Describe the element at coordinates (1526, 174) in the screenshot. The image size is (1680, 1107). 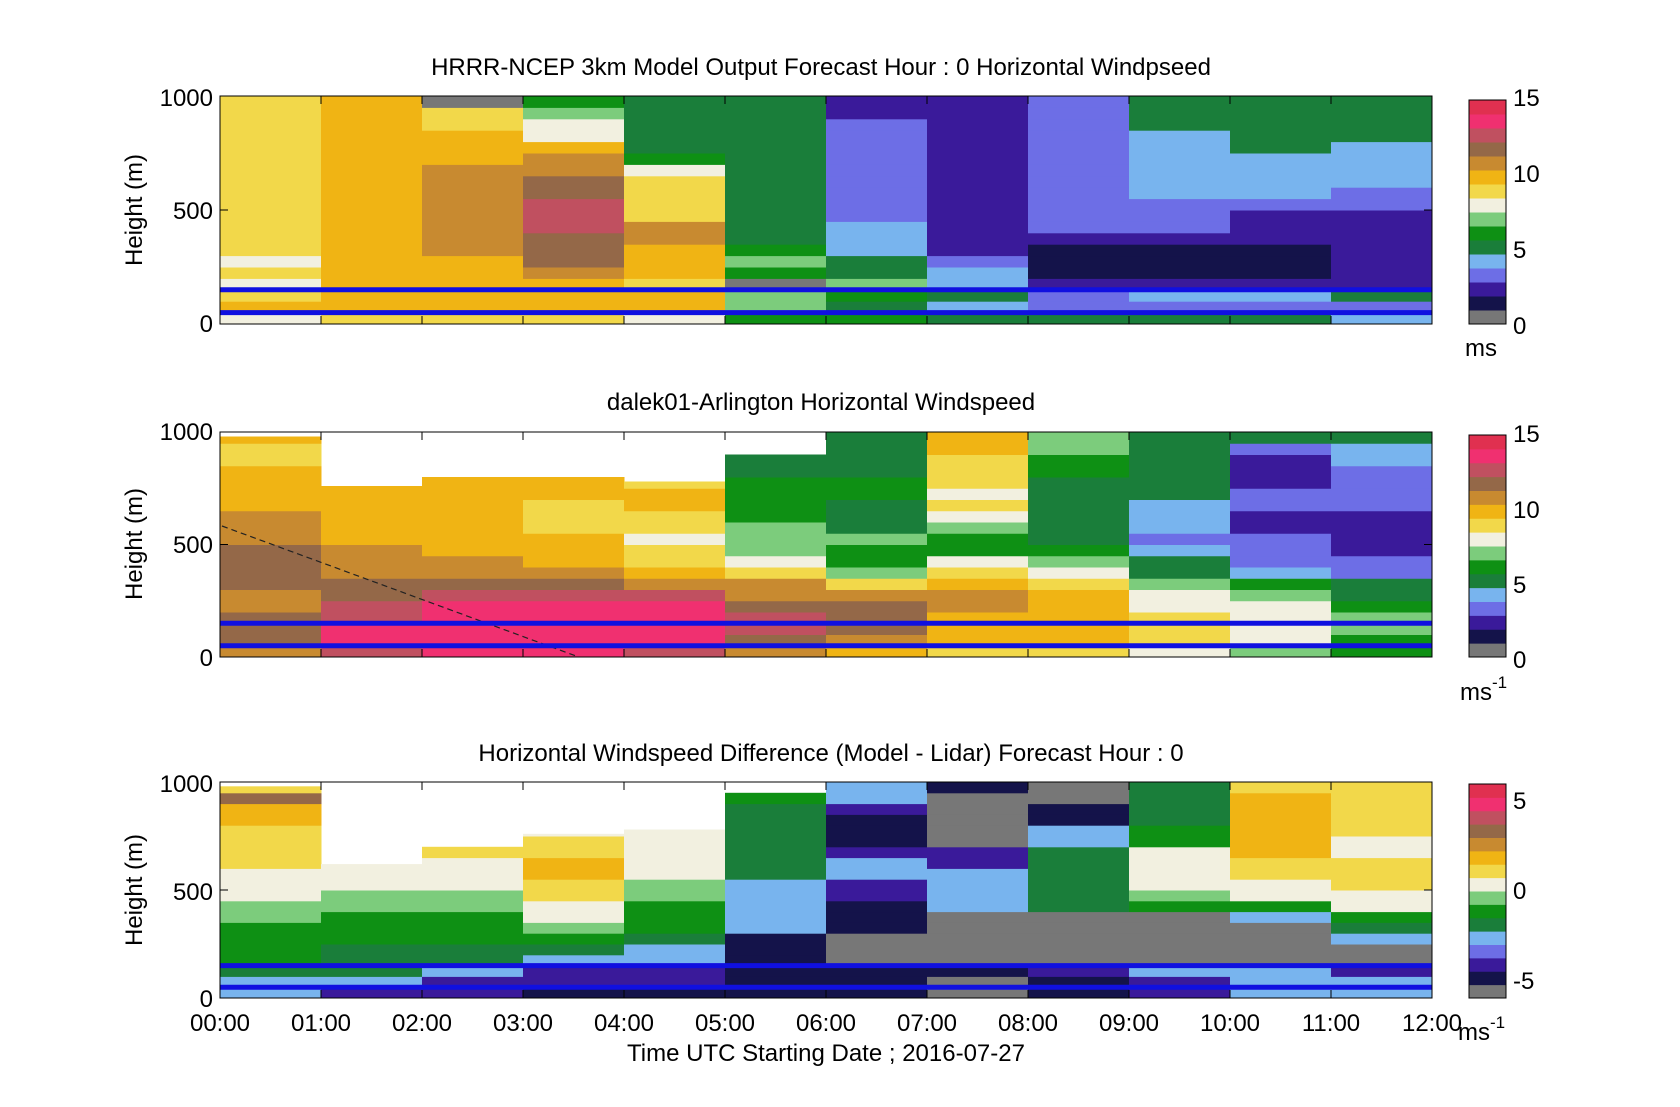
I see `colorbar-tick-label: 10` at that location.